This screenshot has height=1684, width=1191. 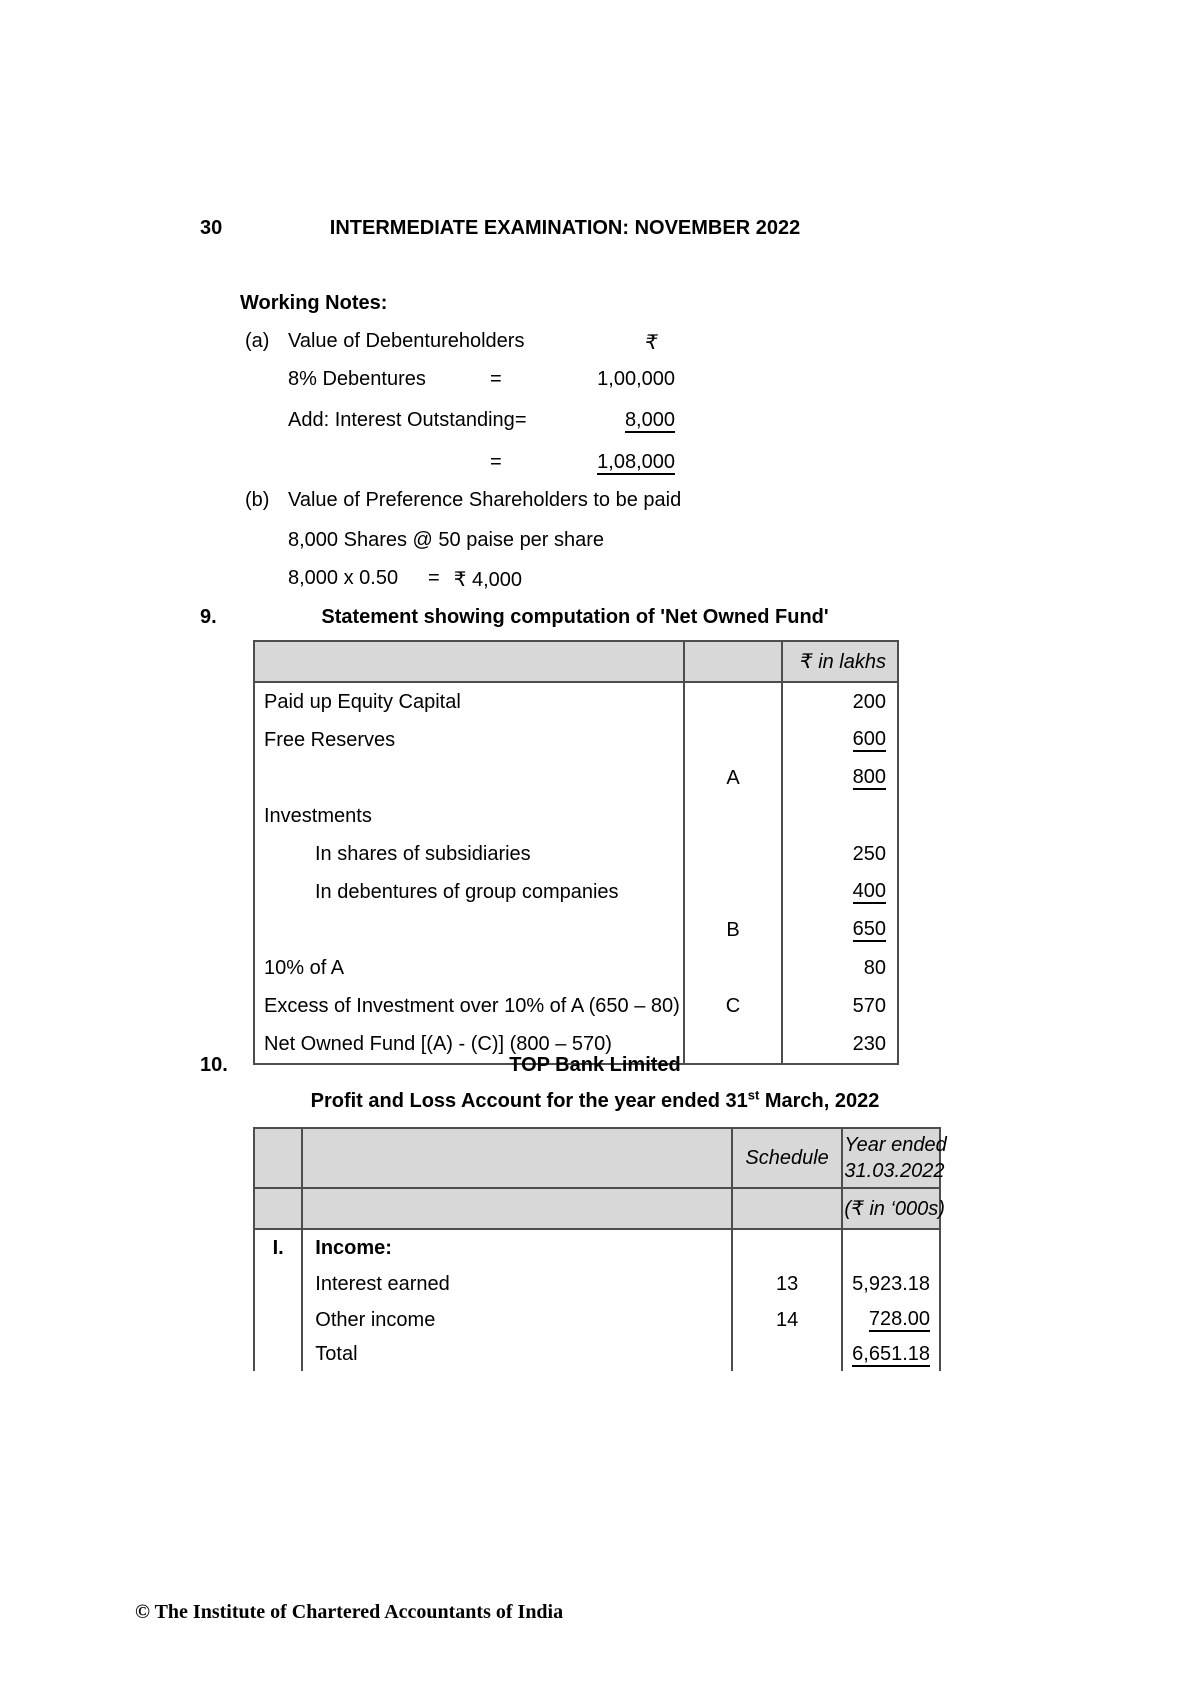 I want to click on table-row: Interest earned 13 5,923.18, so click(x=597, y=1284).